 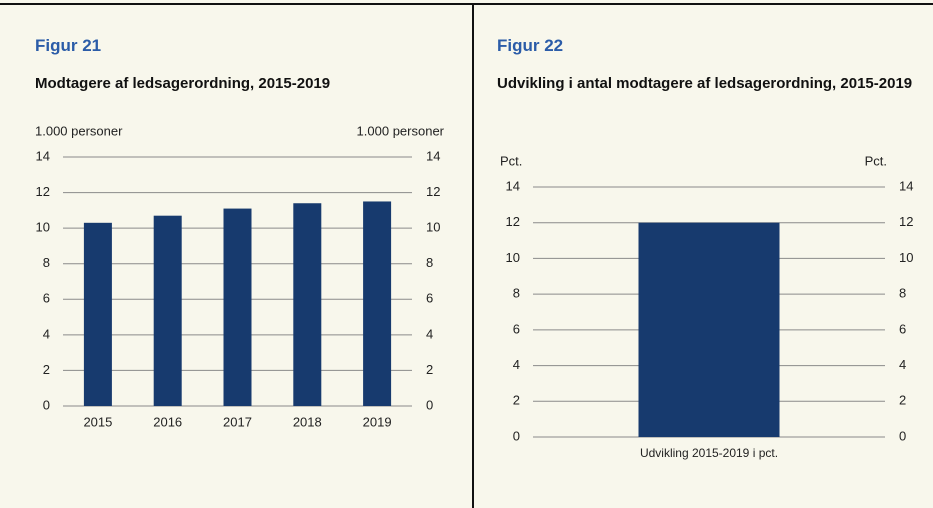 I want to click on x-tick-label: 2017, so click(x=237, y=421).